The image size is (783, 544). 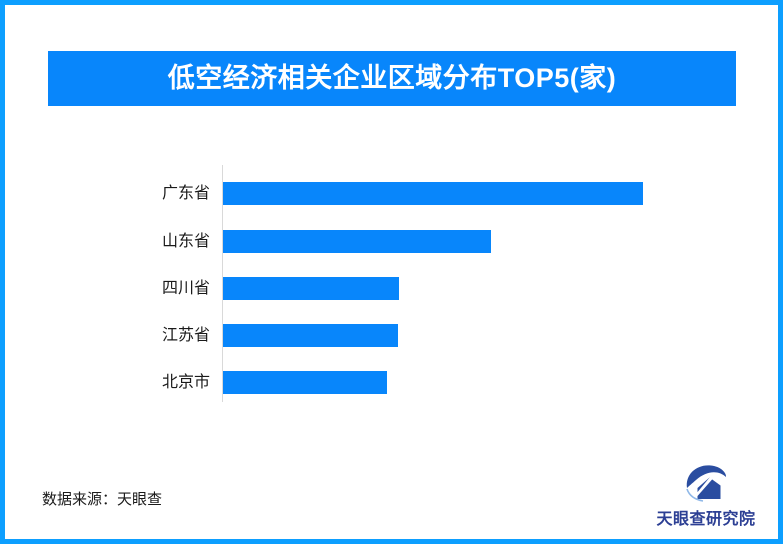 I want to click on bar-guangdong, so click(x=433, y=193).